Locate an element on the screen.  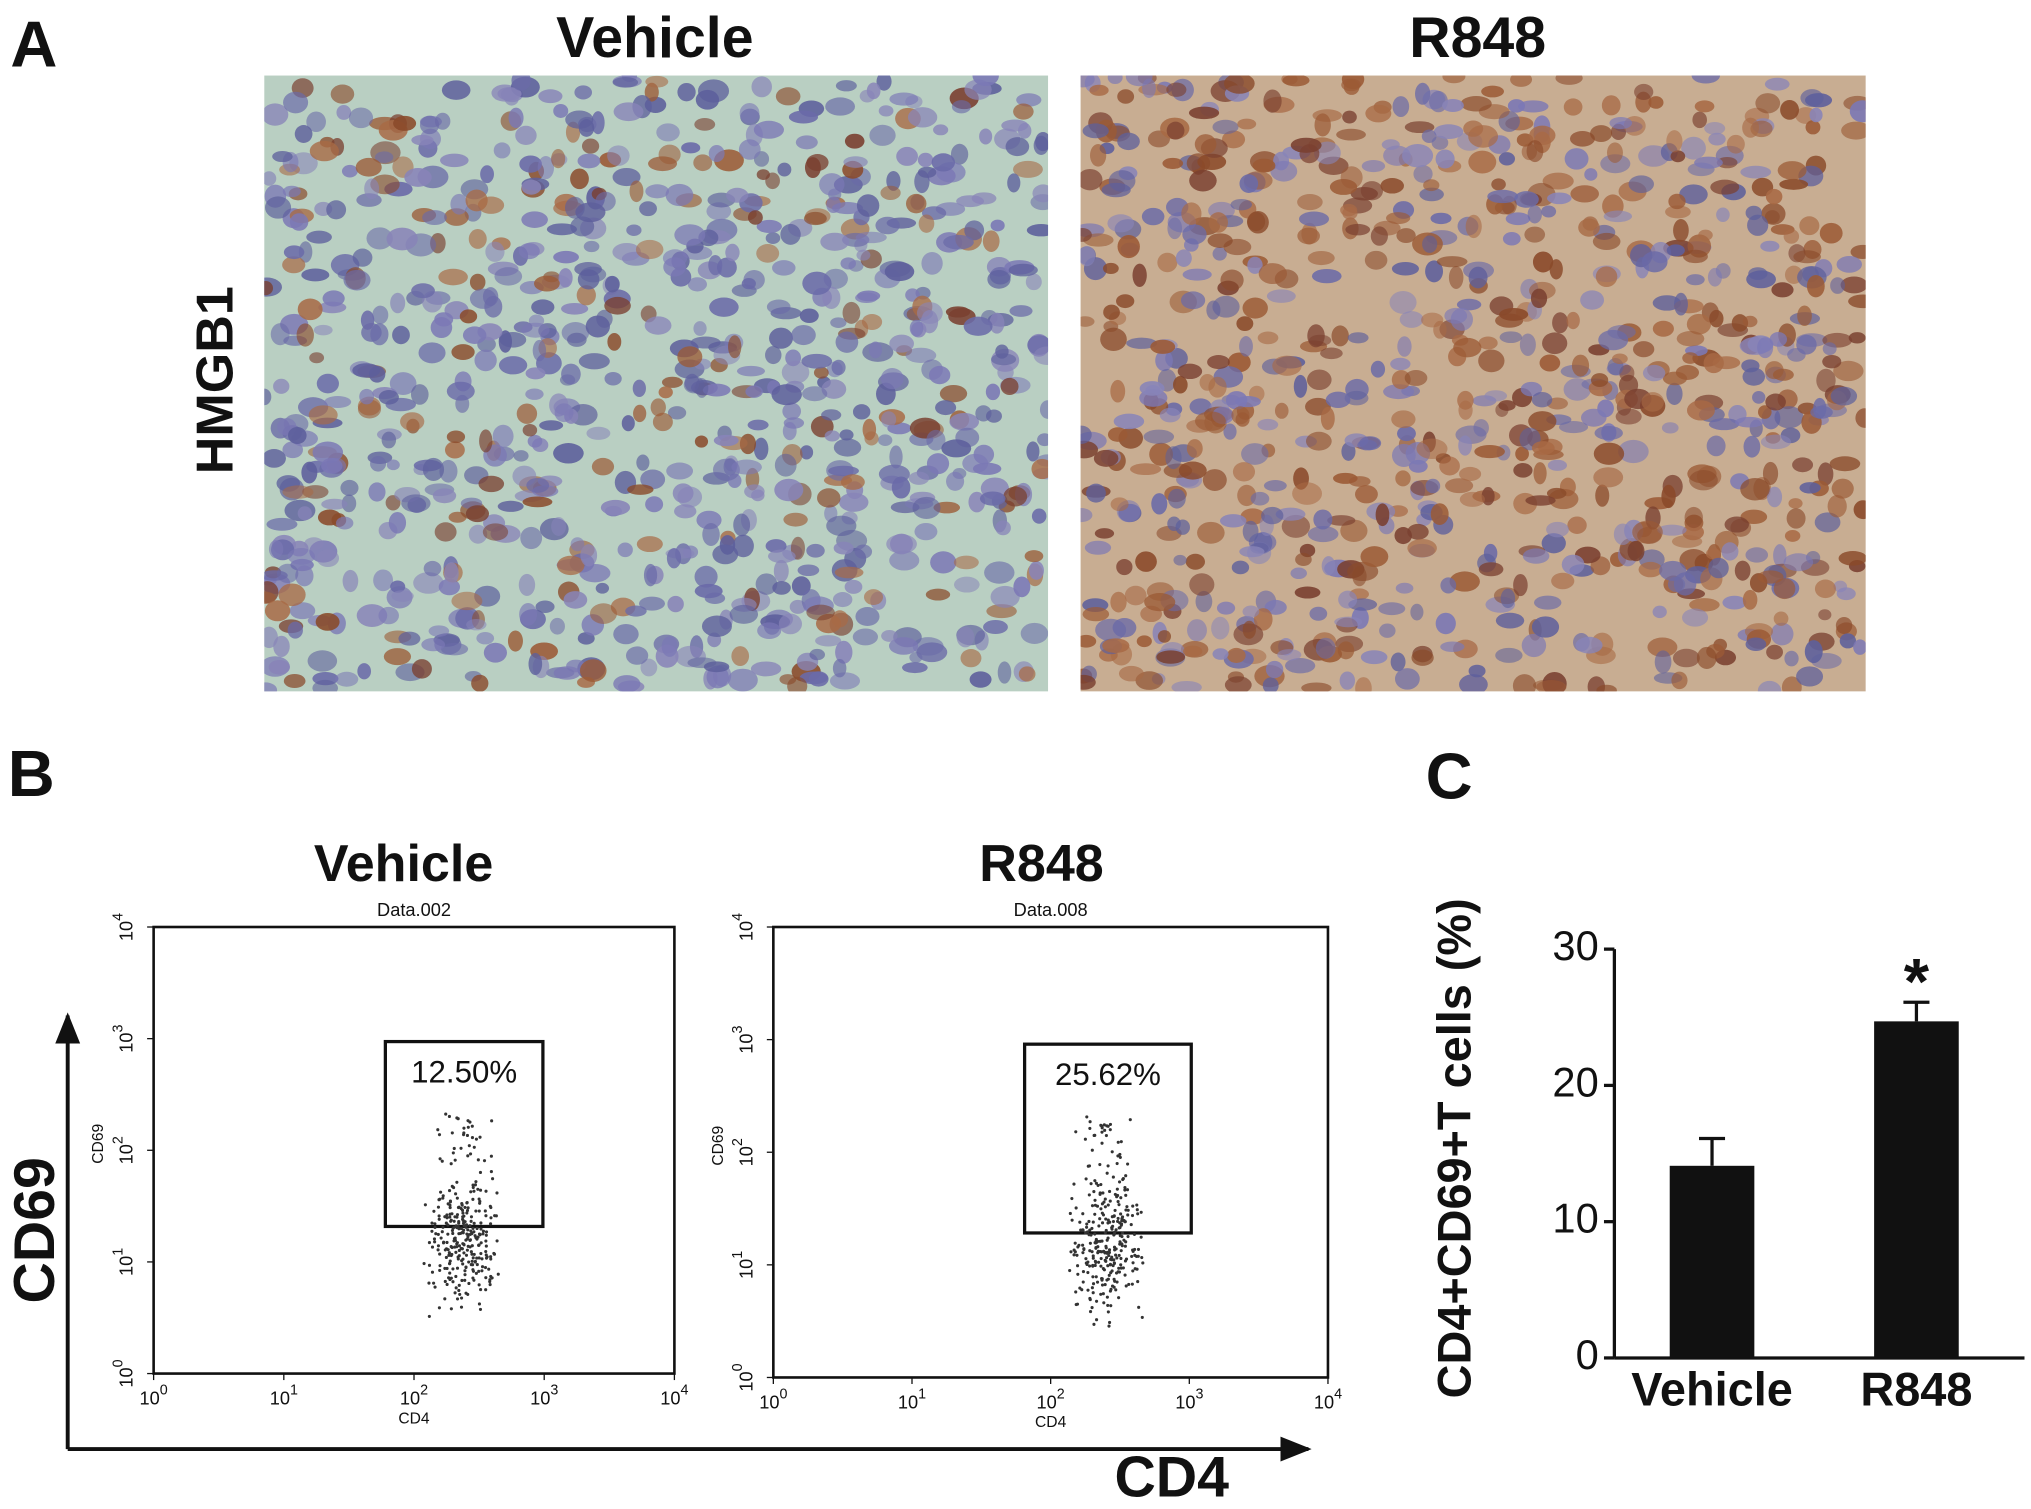
tick-exponent: 0 is located at coordinates (738, 1367).